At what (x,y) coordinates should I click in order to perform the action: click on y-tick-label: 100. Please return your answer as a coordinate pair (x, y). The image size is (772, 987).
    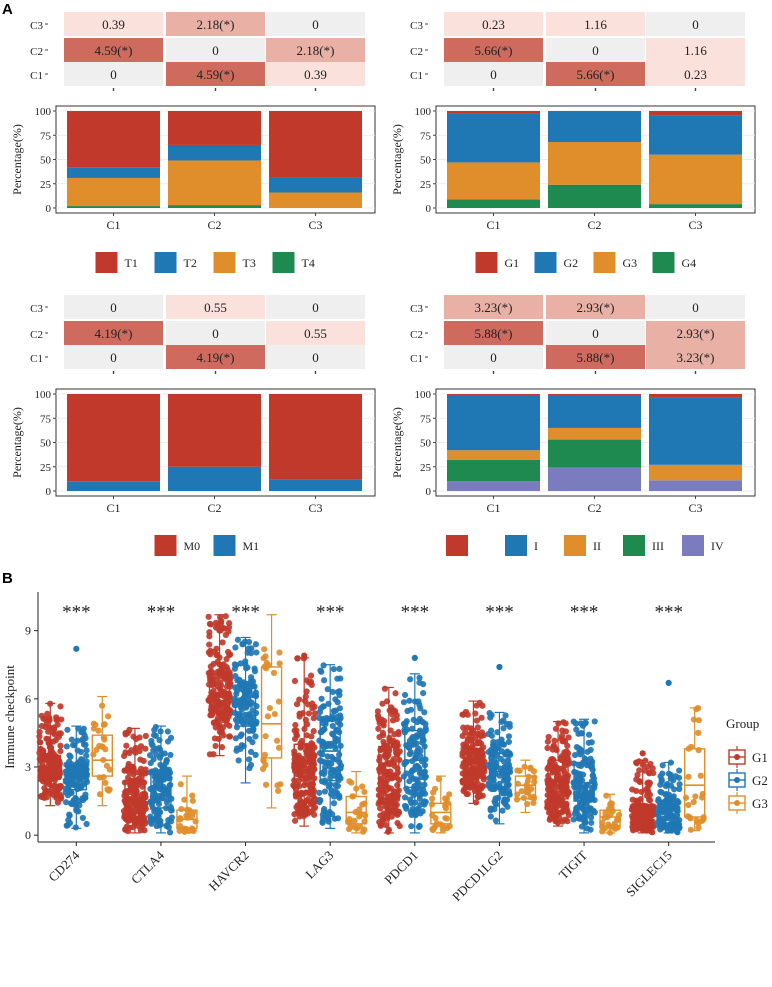
    Looking at the image, I should click on (43, 395).